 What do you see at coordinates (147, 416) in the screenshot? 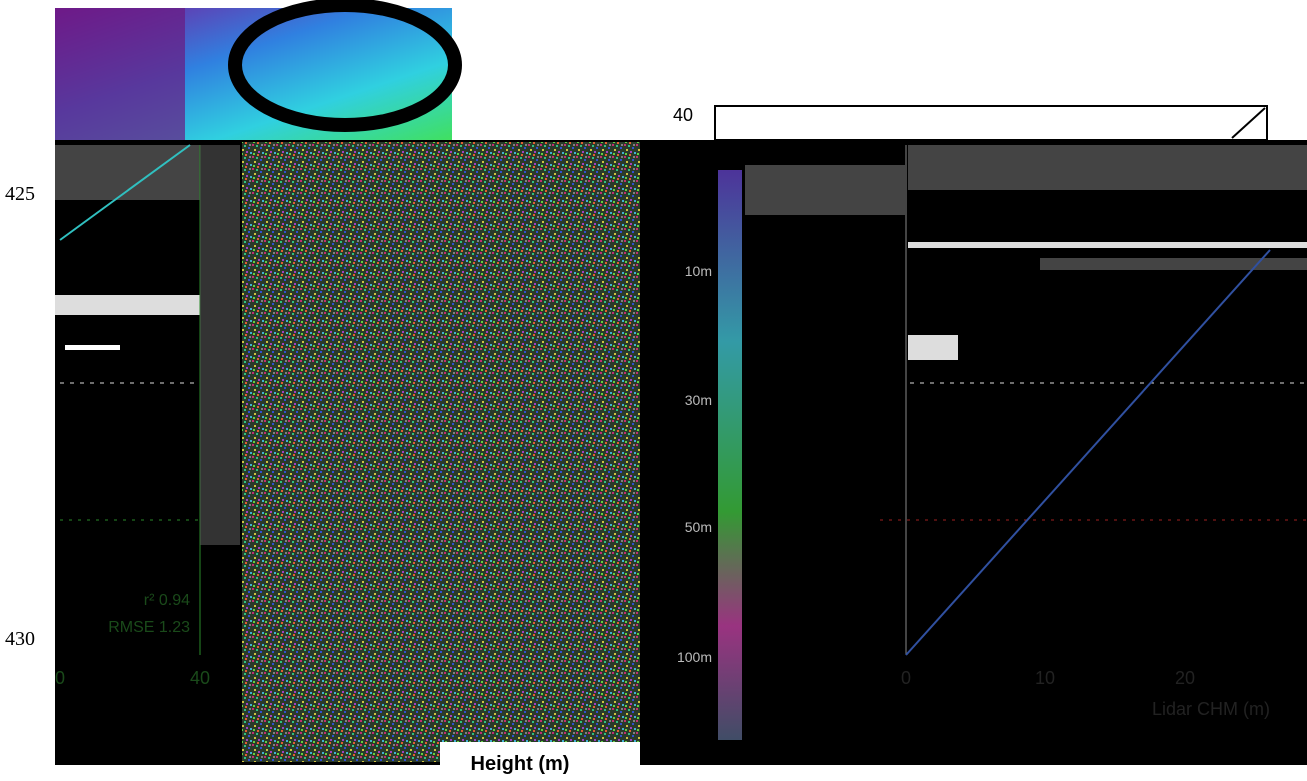
I see `left-panel: r² 0.94 RMSE 1.23 0 40` at bounding box center [147, 416].